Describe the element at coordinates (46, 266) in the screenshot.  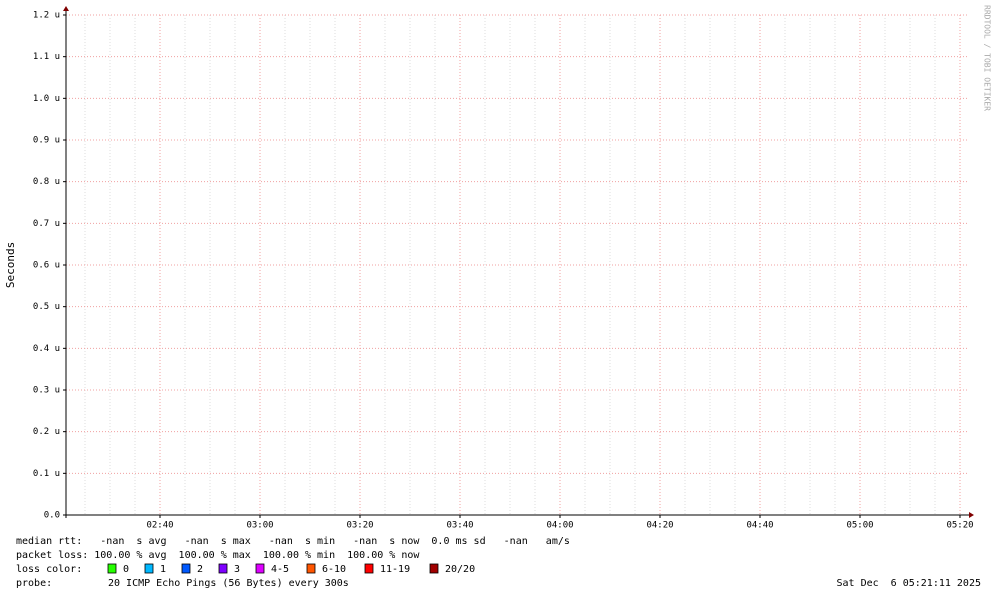
I see `y-tick-label: 0.6 u` at that location.